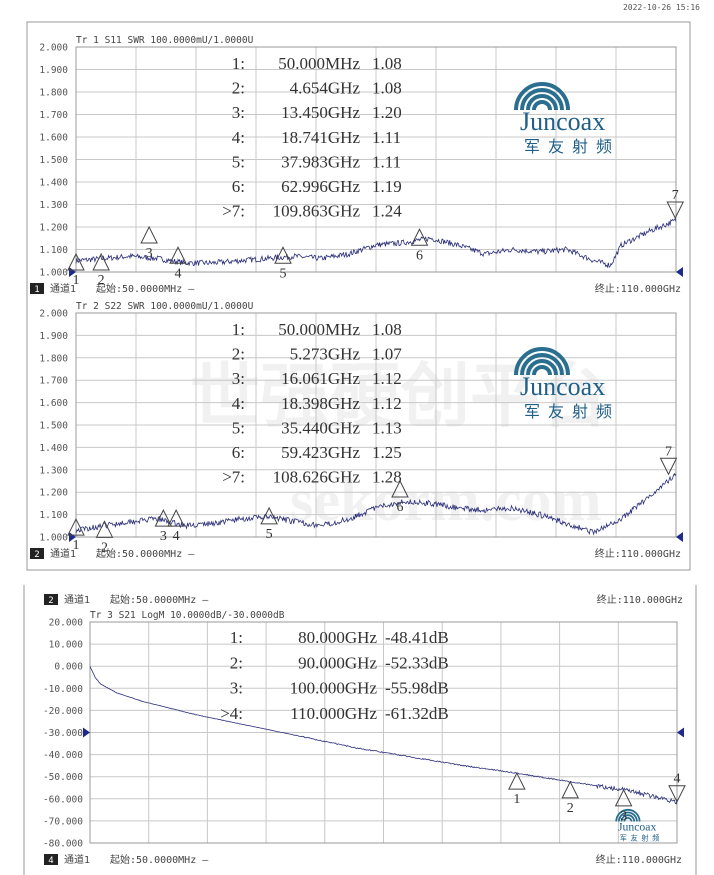  I want to click on y-tick-label: 1.000, so click(53, 538).